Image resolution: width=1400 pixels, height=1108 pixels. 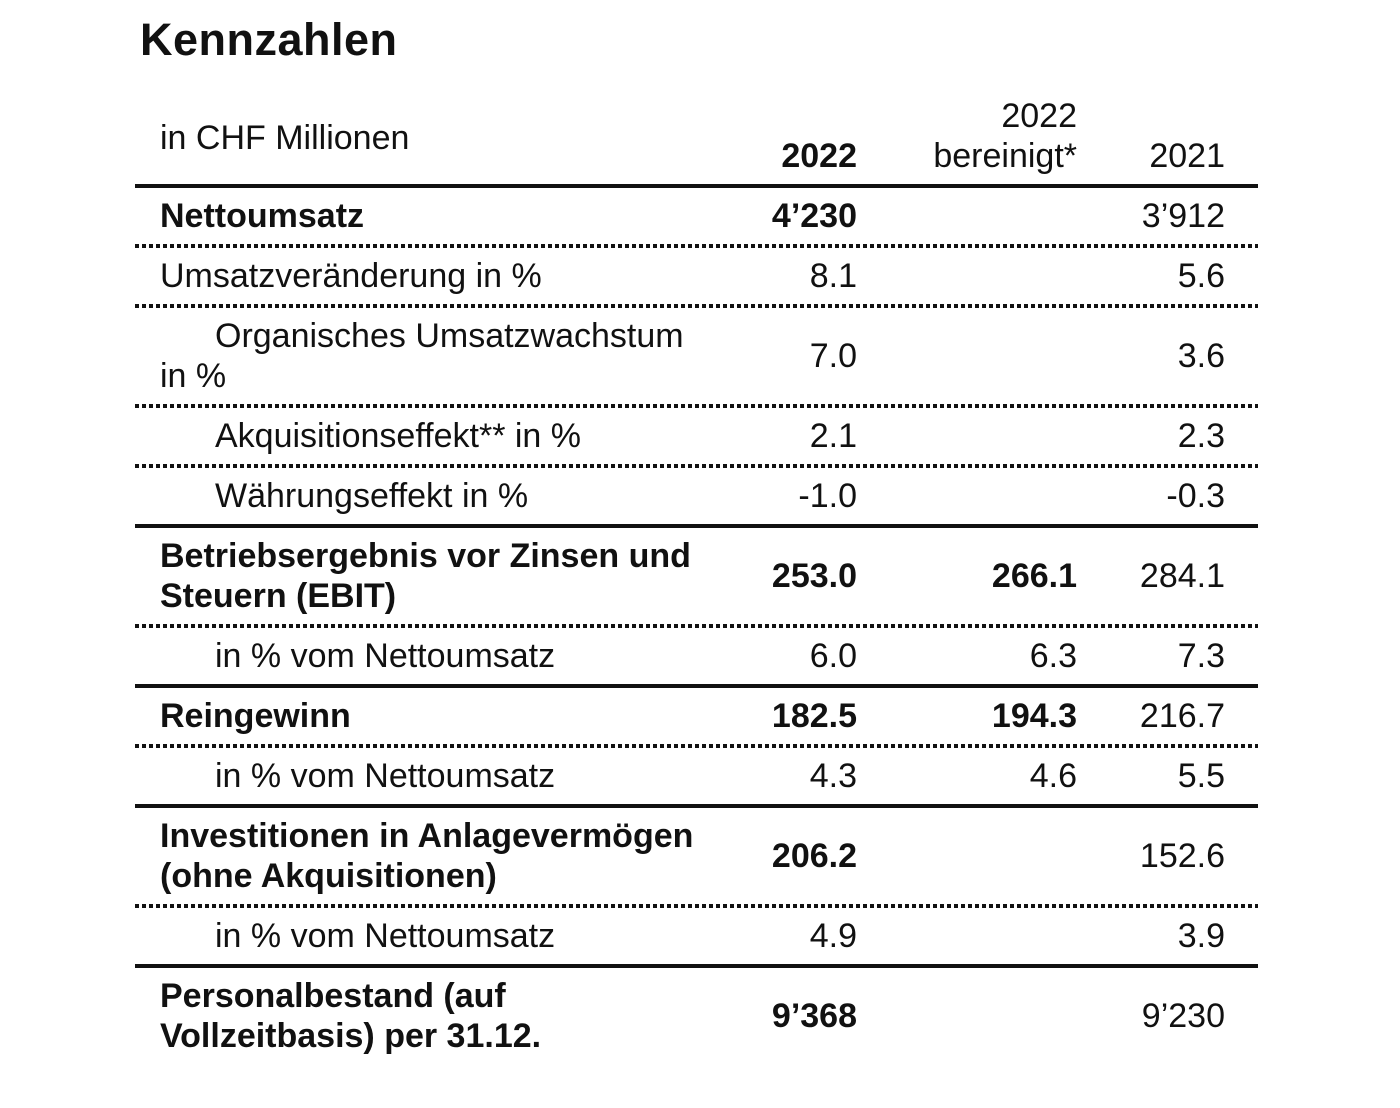 What do you see at coordinates (827, 496) in the screenshot?
I see `value-2022: -1.0` at bounding box center [827, 496].